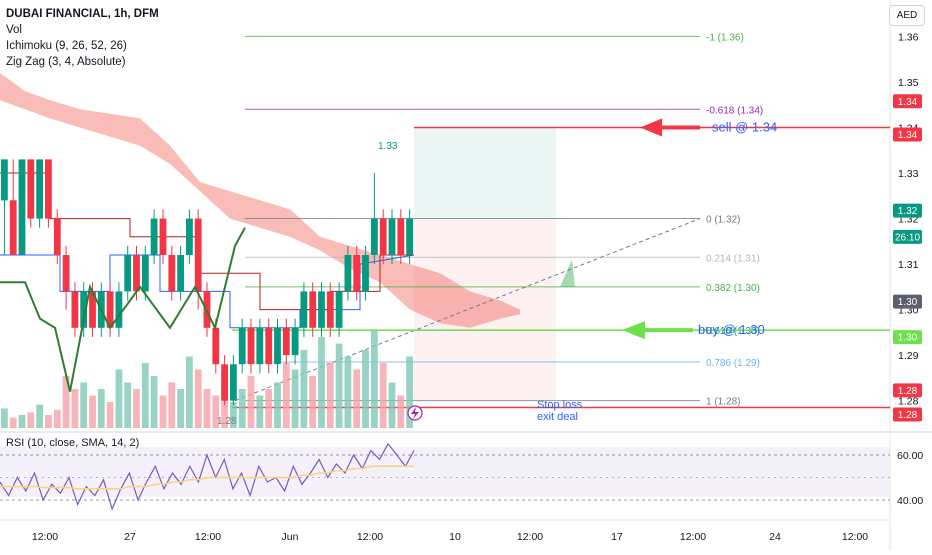  Describe the element at coordinates (455, 537) in the screenshot. I see `time-tick: 10` at that location.